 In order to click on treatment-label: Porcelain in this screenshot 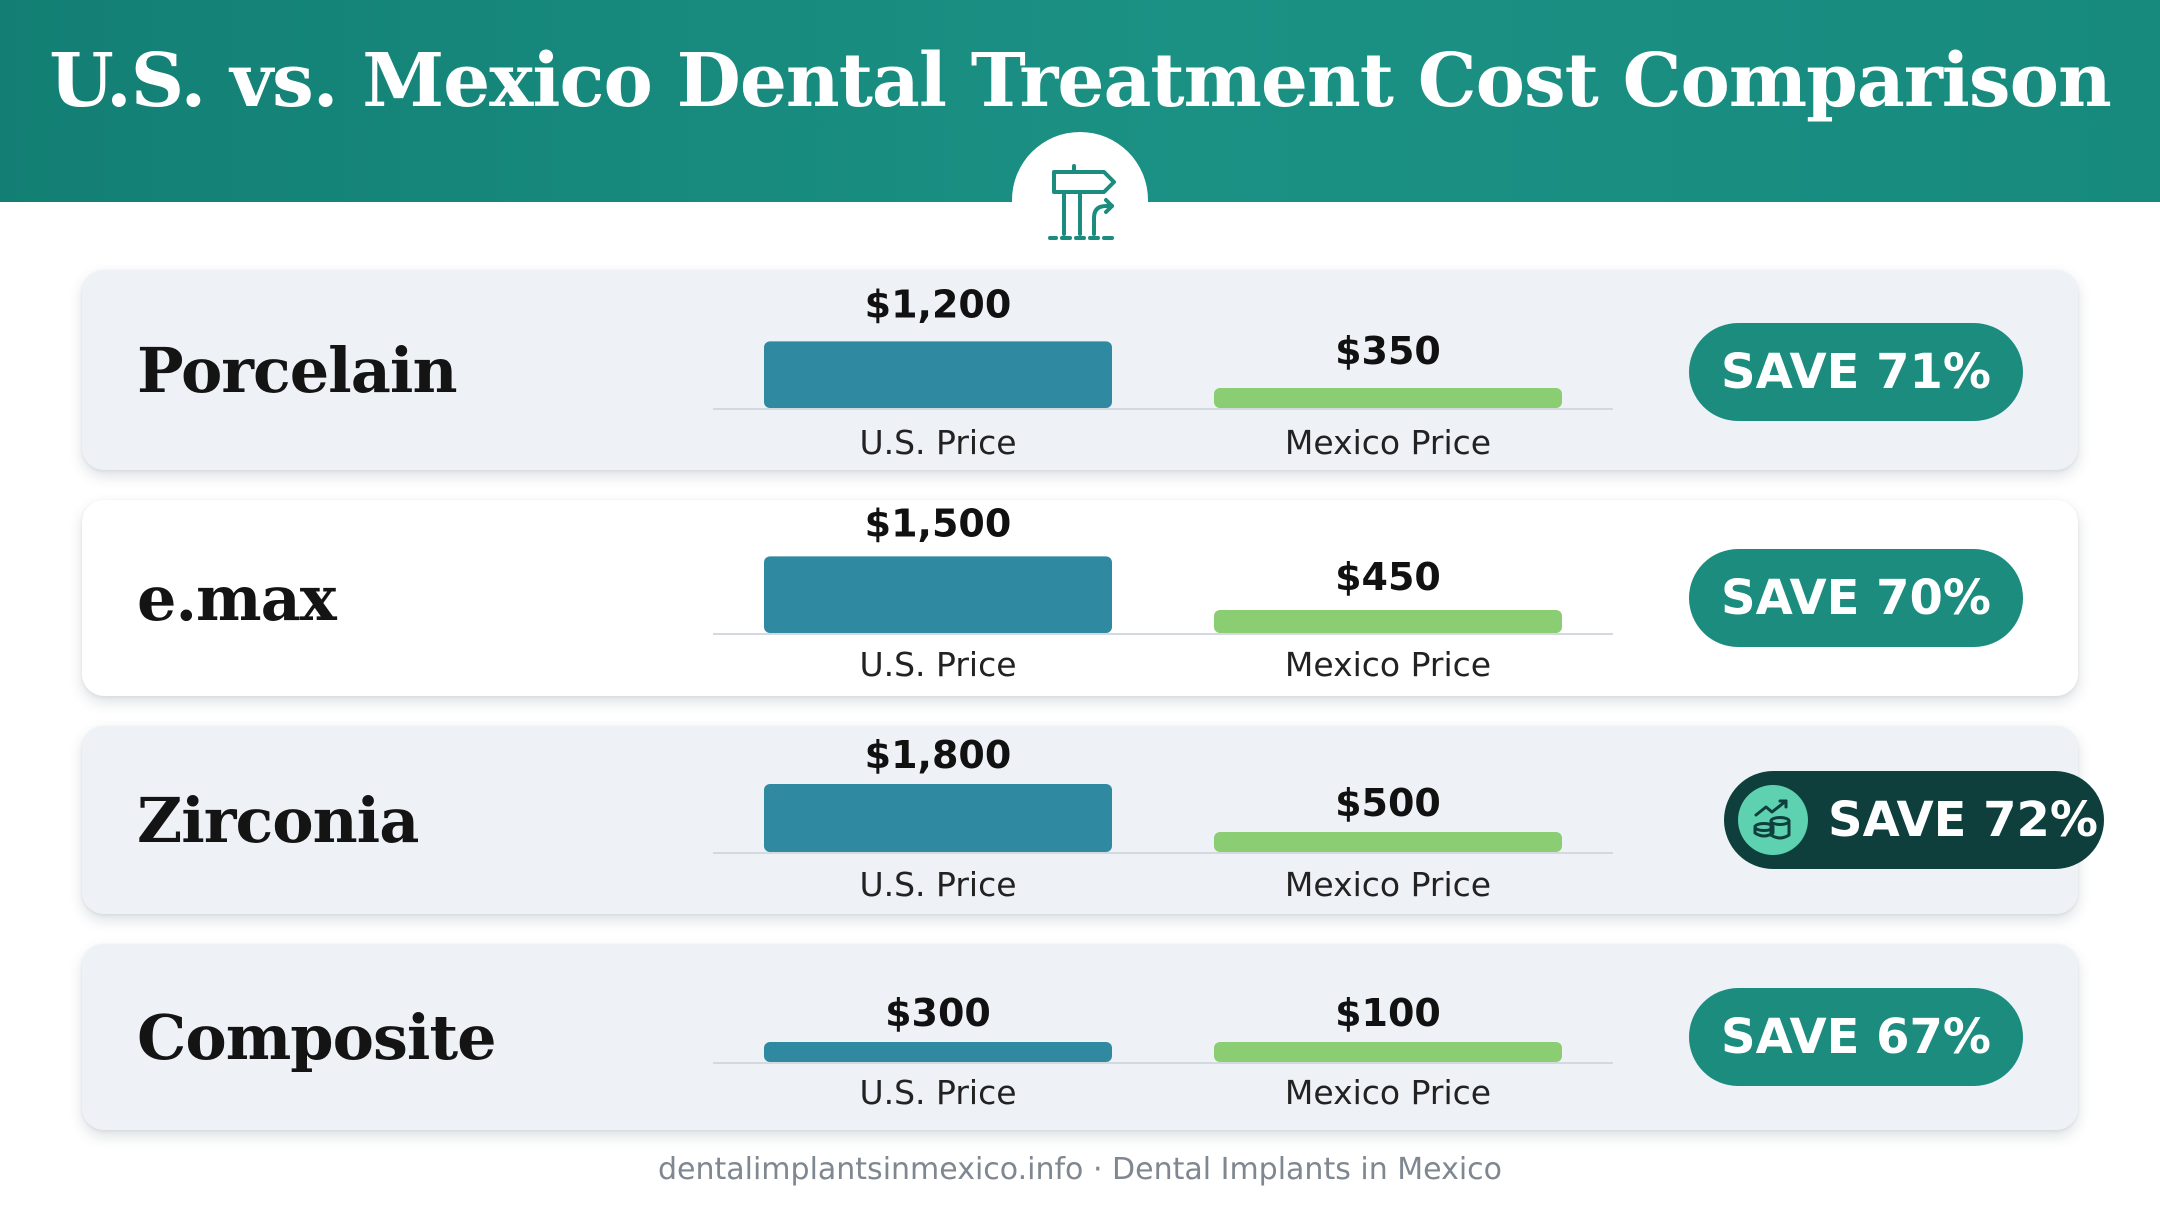, I will do `click(297, 370)`.